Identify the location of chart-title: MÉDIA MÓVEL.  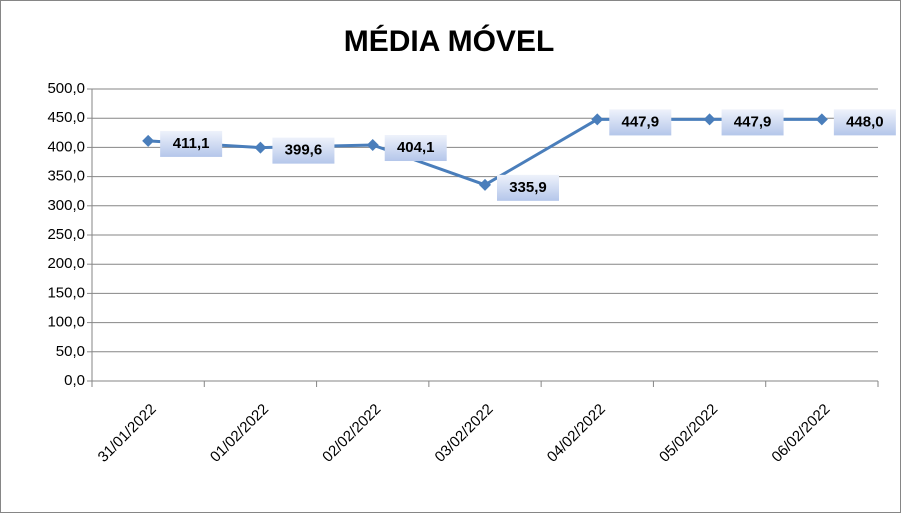
(449, 41).